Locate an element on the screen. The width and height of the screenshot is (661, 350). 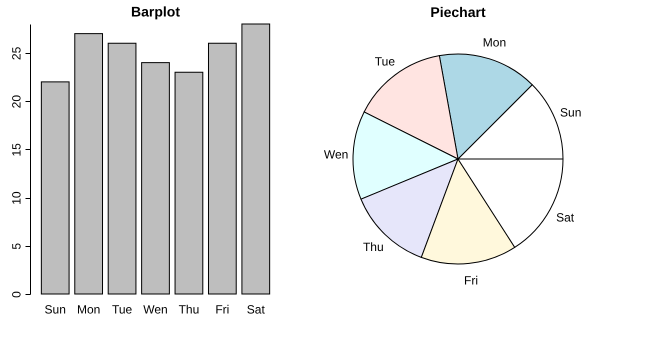
slice-label: Tue is located at coordinates (385, 61).